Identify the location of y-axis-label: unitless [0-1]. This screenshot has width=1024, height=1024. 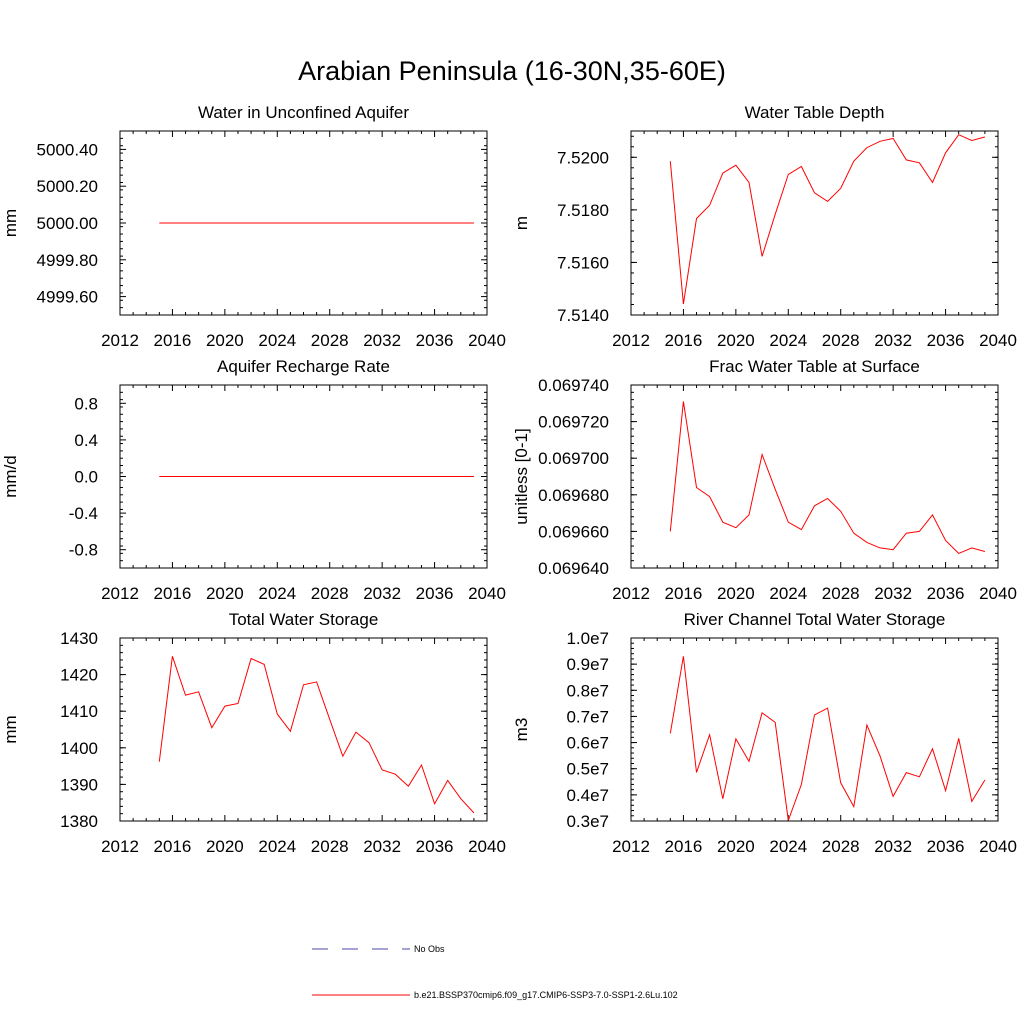
(521, 476).